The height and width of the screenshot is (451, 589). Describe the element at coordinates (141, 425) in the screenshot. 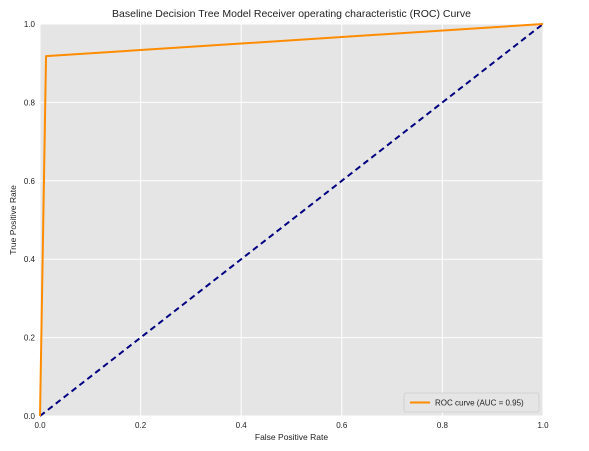

I see `x-tick-label: 0.2` at that location.